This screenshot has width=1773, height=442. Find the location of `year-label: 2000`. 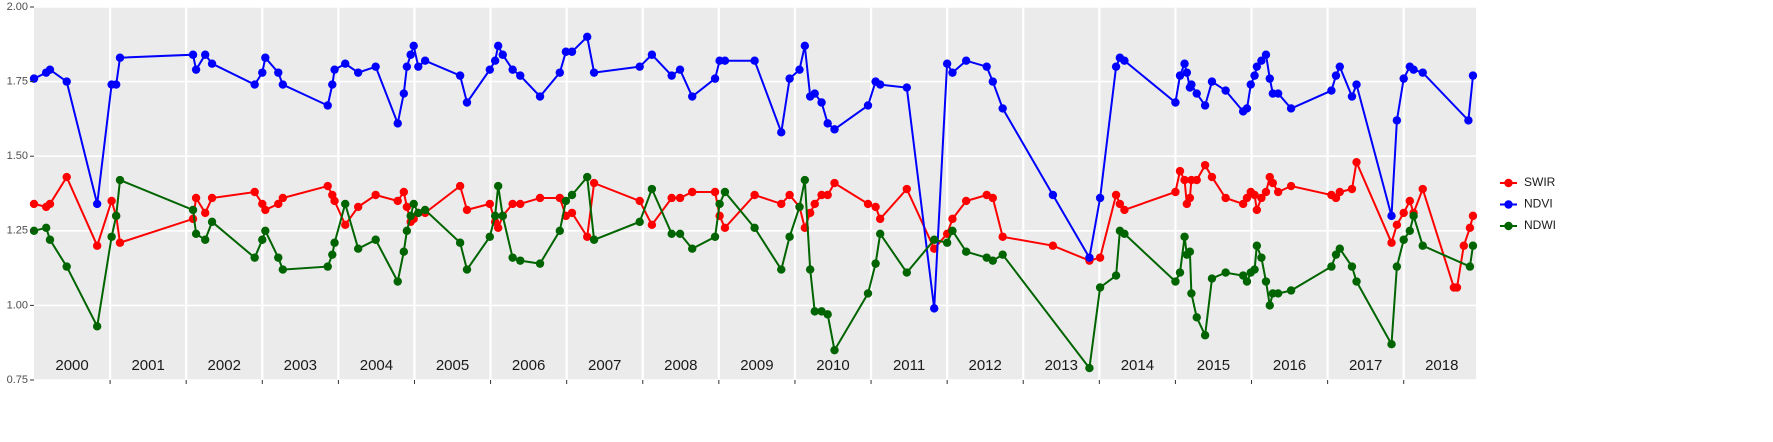

year-label: 2000 is located at coordinates (71, 365).